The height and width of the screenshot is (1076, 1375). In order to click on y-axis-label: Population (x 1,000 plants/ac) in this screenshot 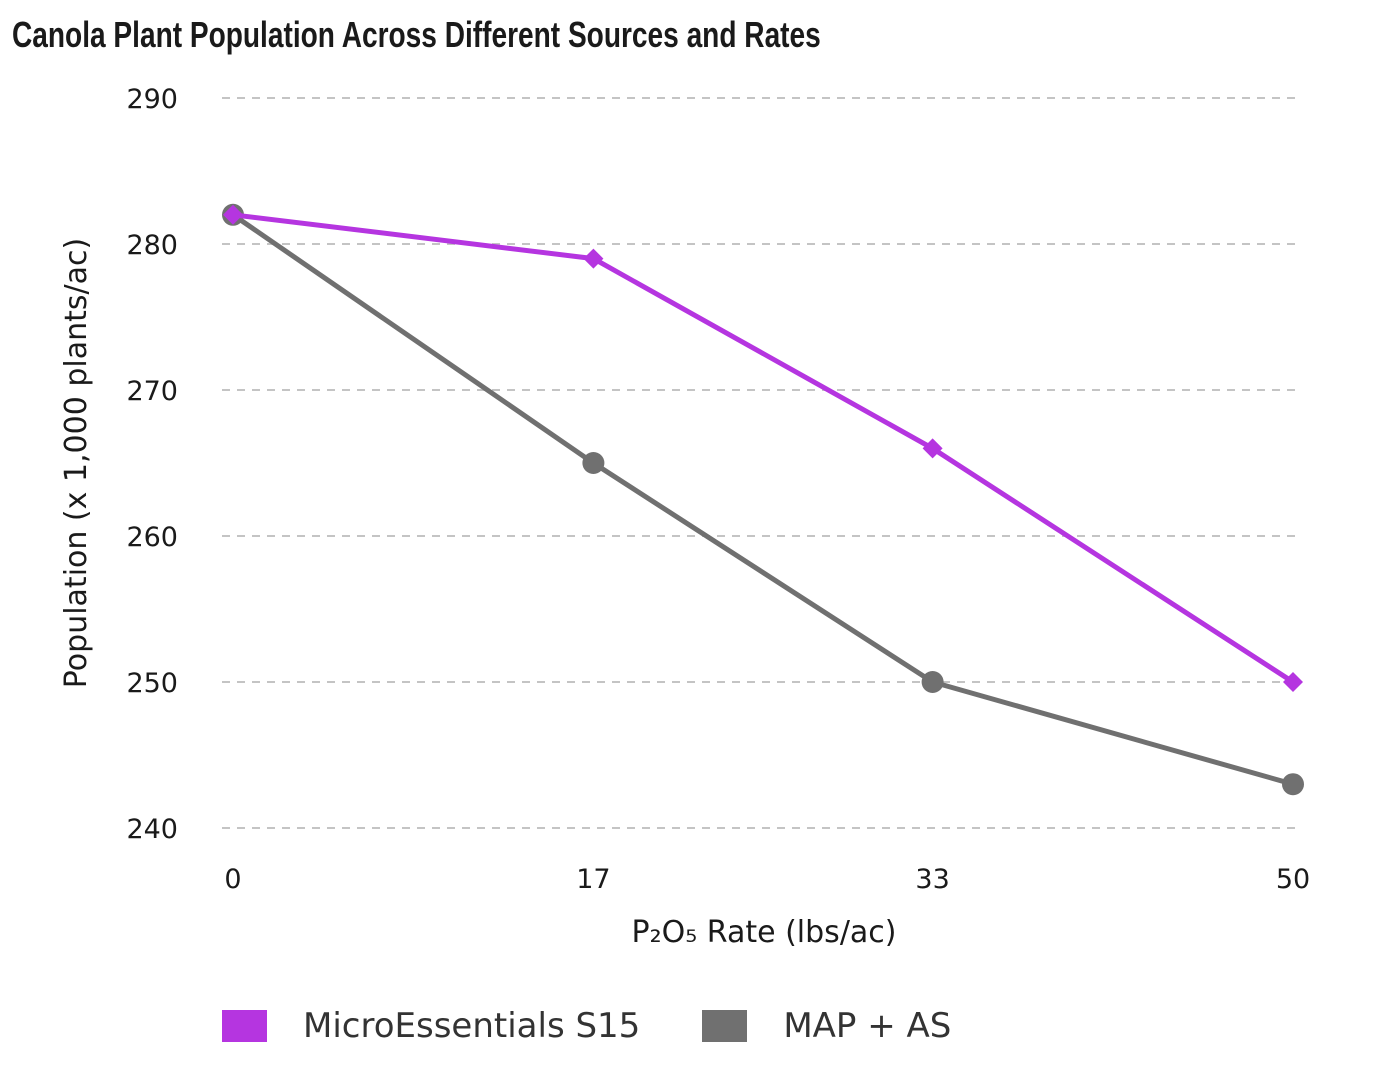, I will do `click(76, 463)`.